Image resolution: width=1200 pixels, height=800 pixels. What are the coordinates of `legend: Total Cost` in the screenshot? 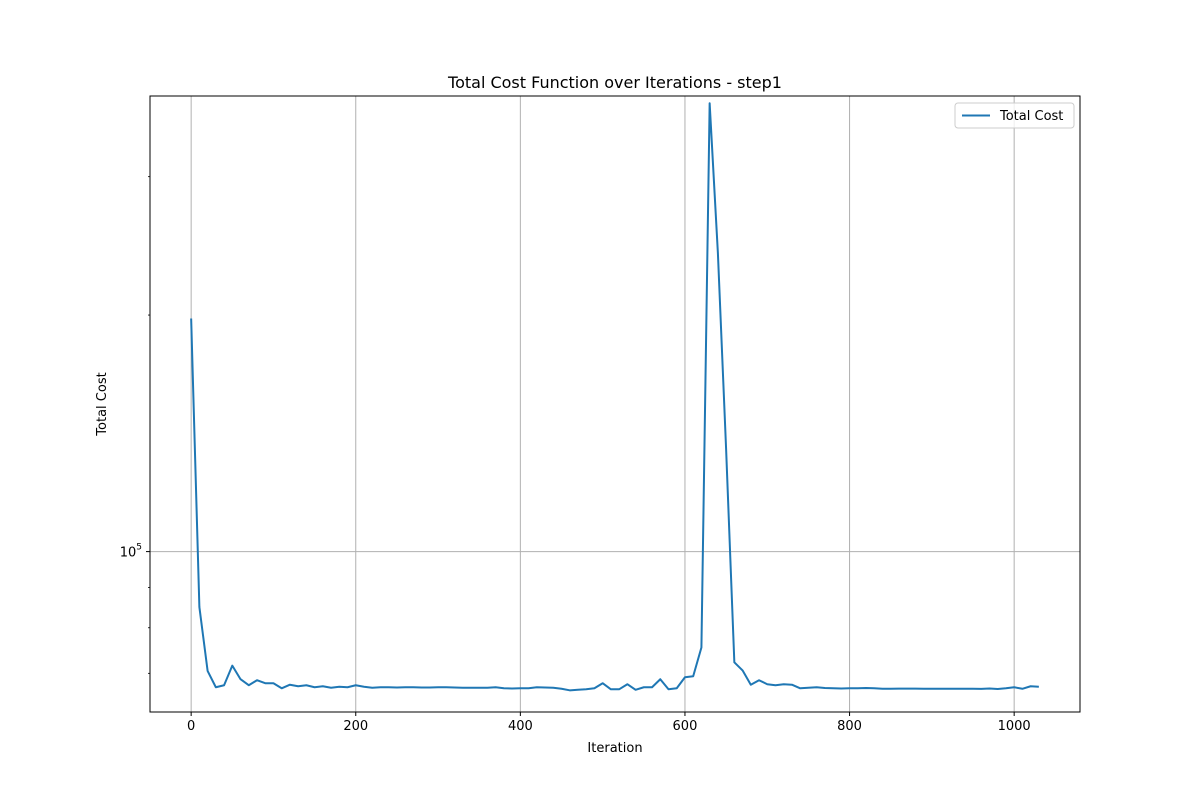 It's located at (1014, 115).